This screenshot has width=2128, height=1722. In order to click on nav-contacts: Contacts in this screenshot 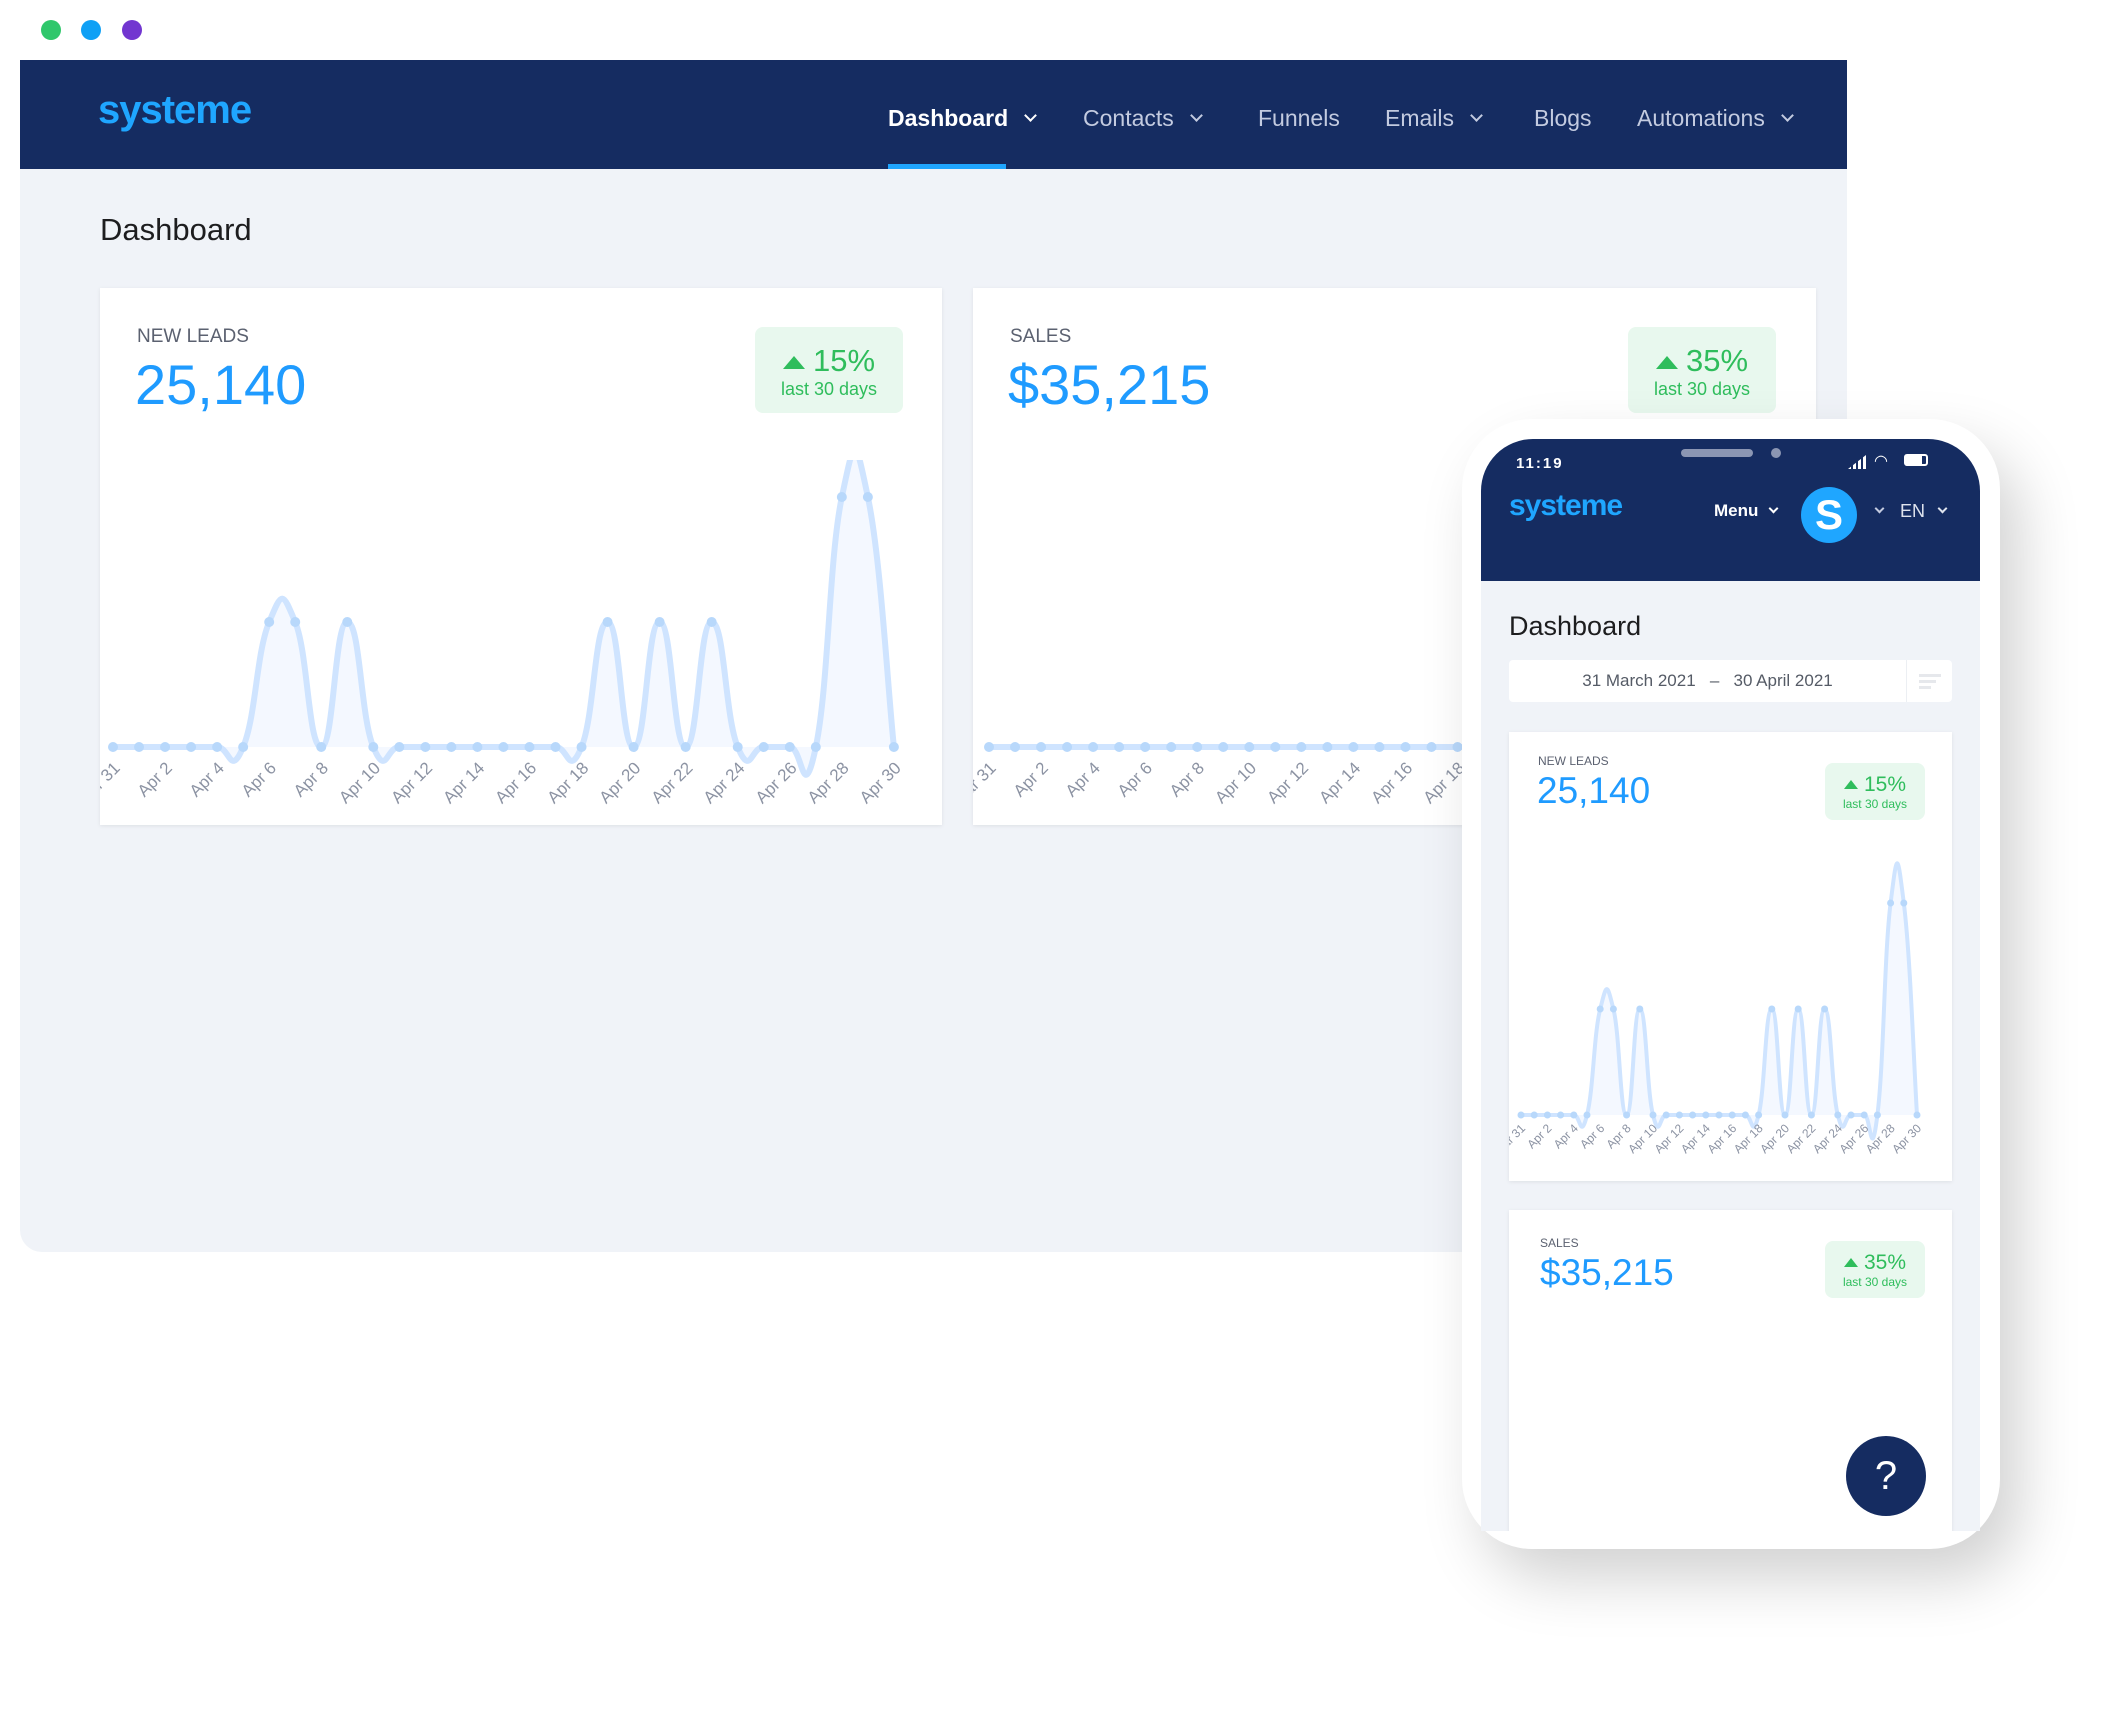, I will do `click(1143, 118)`.